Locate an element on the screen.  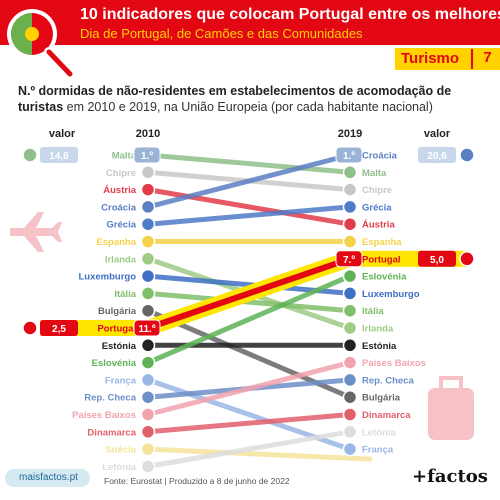
flag-franca-2010-icon is located at coordinates (148, 380).